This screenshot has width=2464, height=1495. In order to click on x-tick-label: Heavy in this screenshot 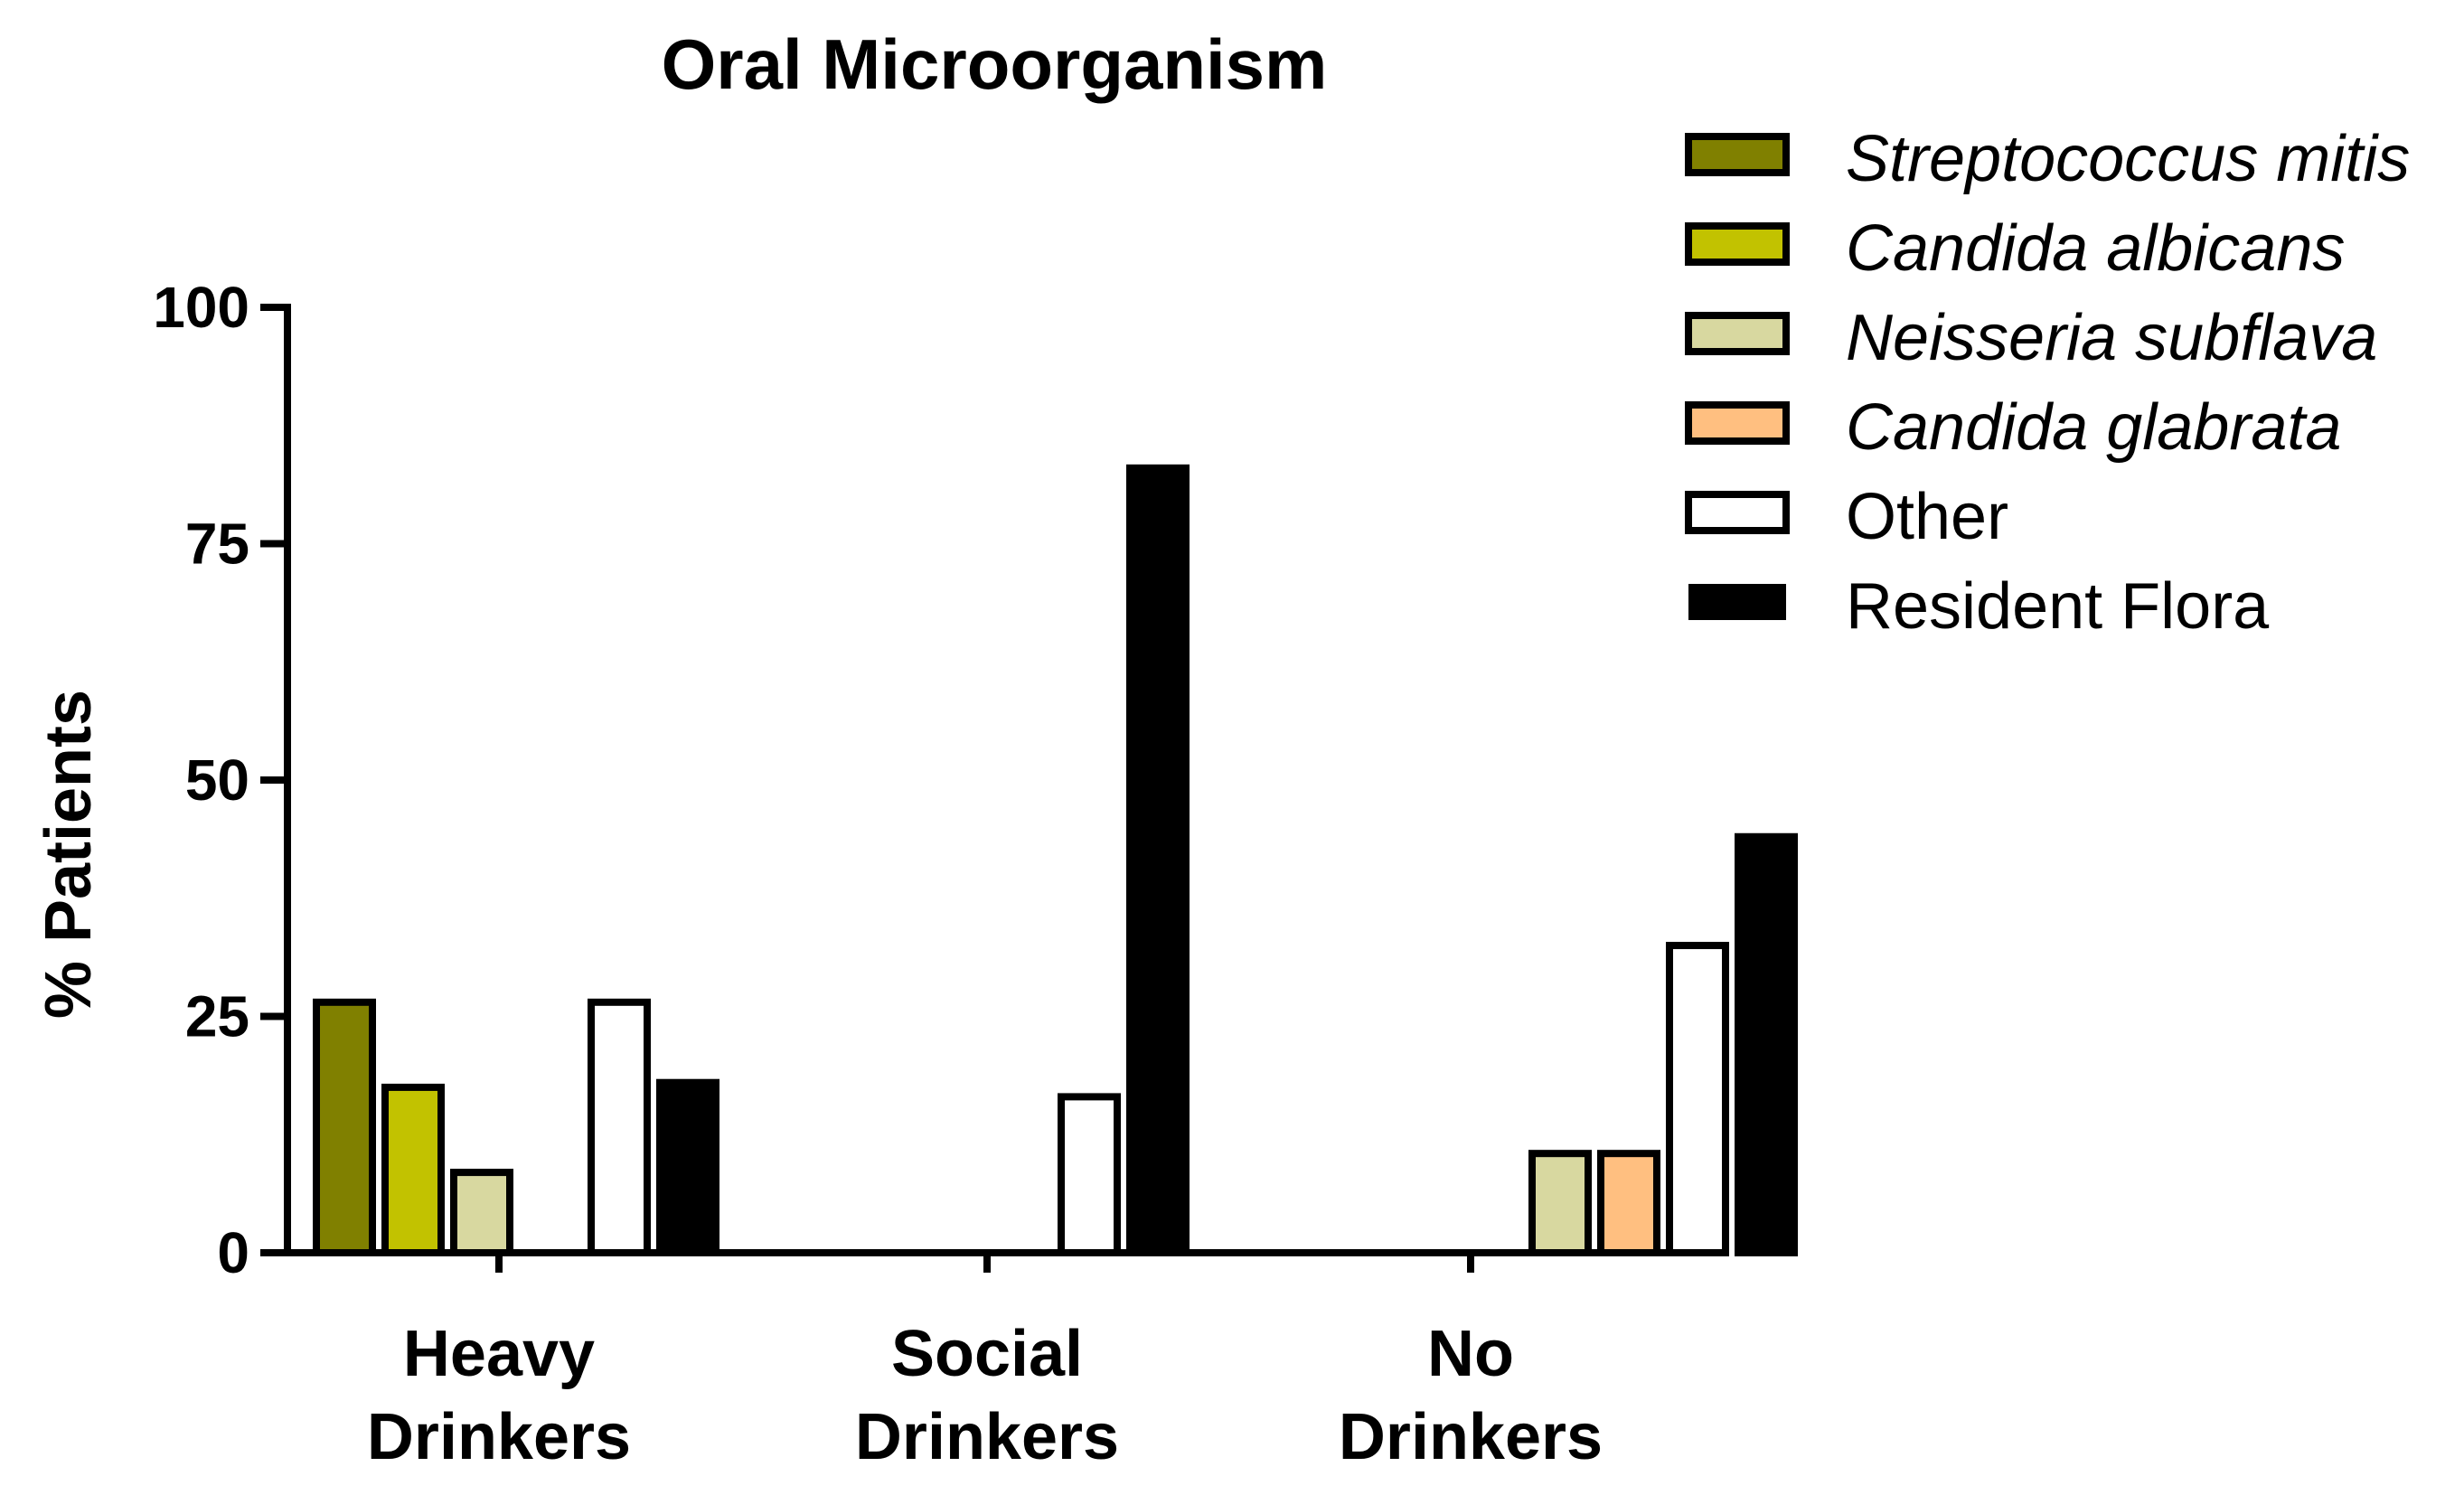, I will do `click(499, 1354)`.